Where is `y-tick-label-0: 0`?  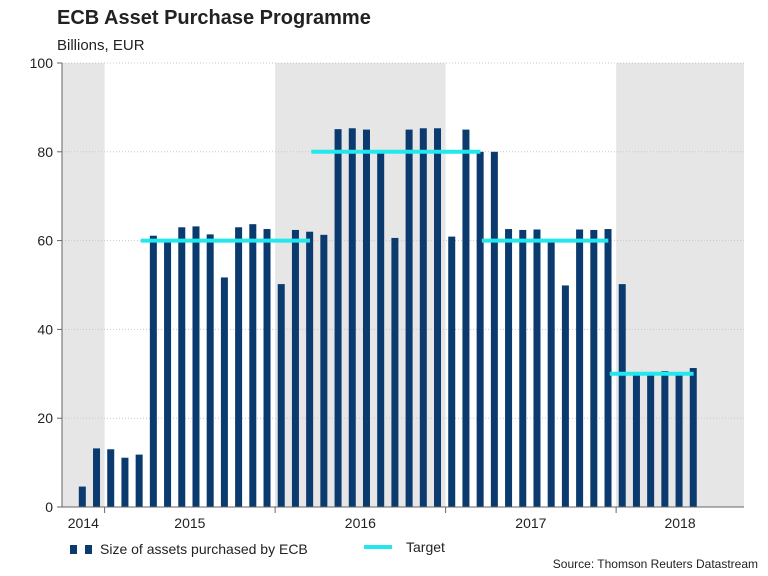
y-tick-label-0: 0 is located at coordinates (49, 507).